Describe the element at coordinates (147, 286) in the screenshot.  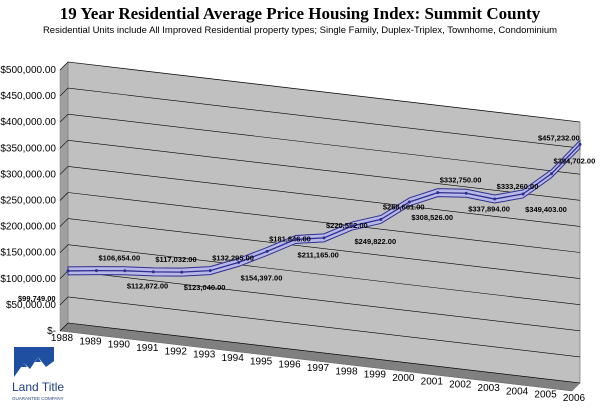
I see `data-label: $112,872.00` at that location.